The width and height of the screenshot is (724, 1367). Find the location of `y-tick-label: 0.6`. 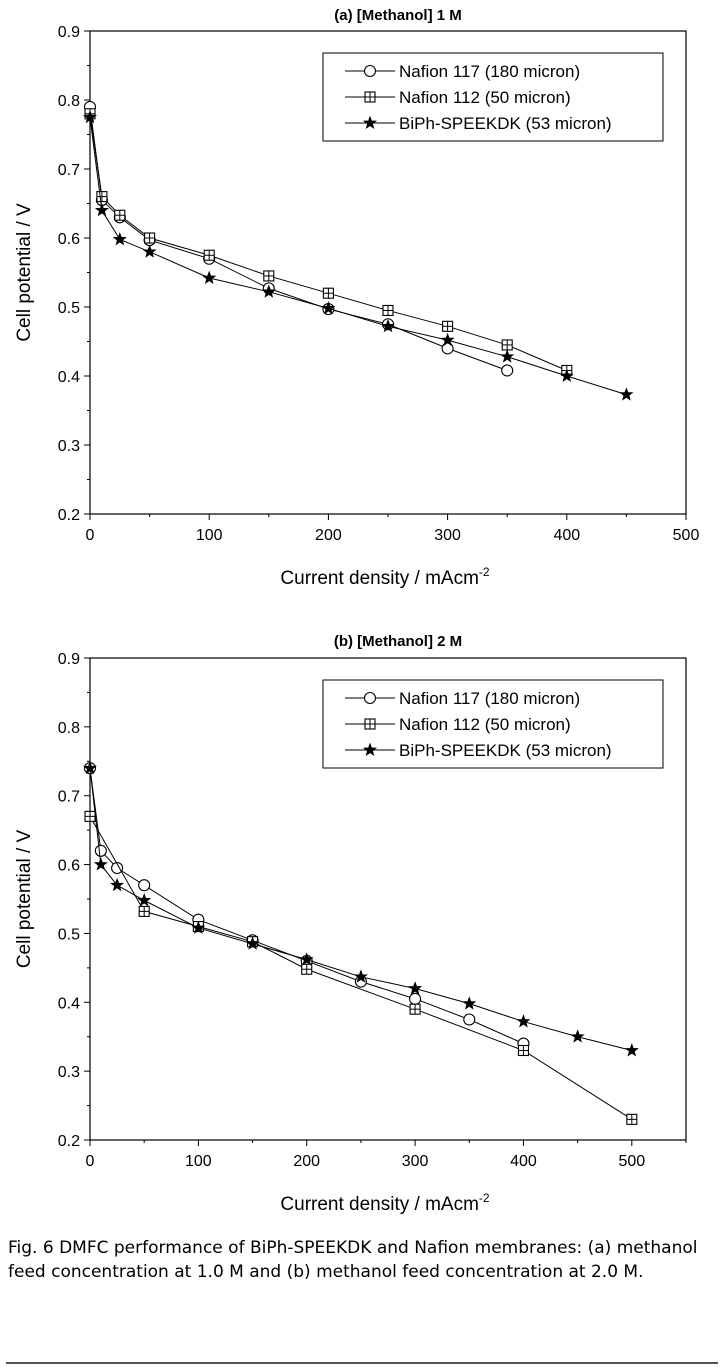

y-tick-label: 0.6 is located at coordinates (69, 866).